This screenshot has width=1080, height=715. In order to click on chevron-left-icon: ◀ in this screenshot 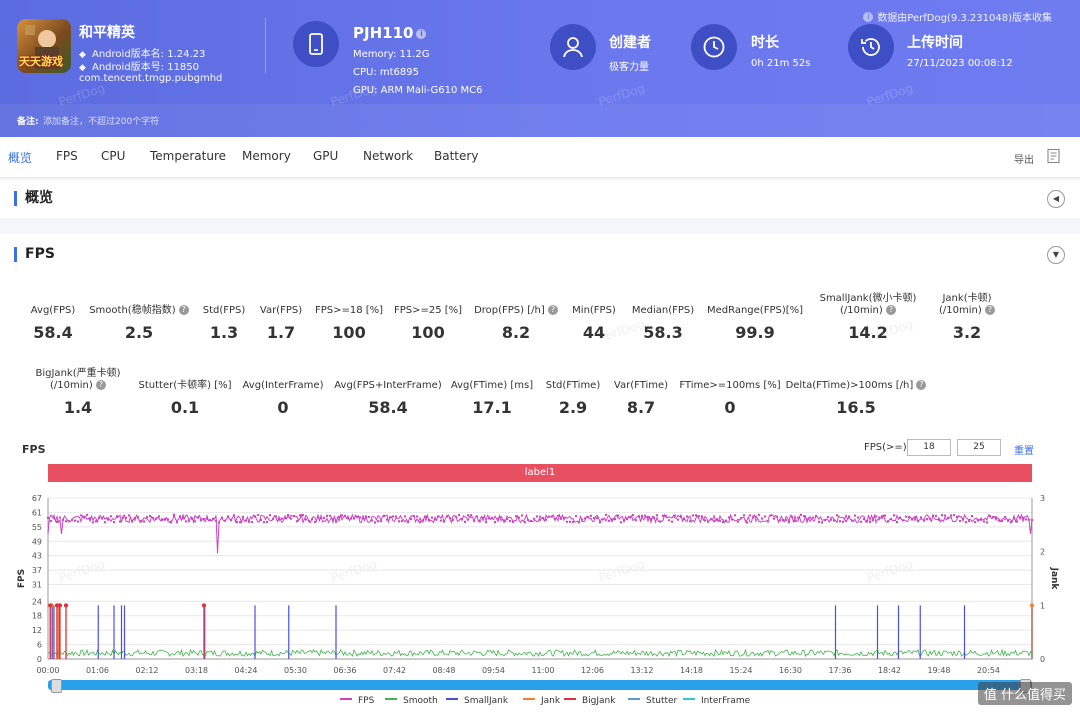, I will do `click(1056, 198)`.